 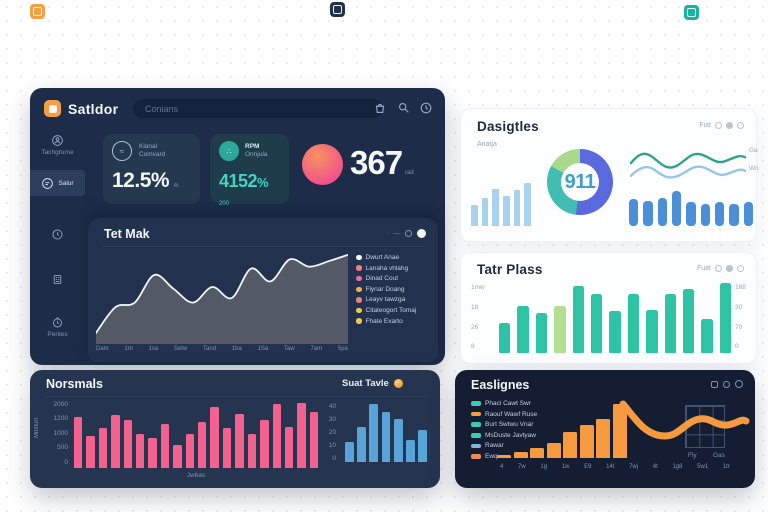 I want to click on search-input, so click(x=258, y=108).